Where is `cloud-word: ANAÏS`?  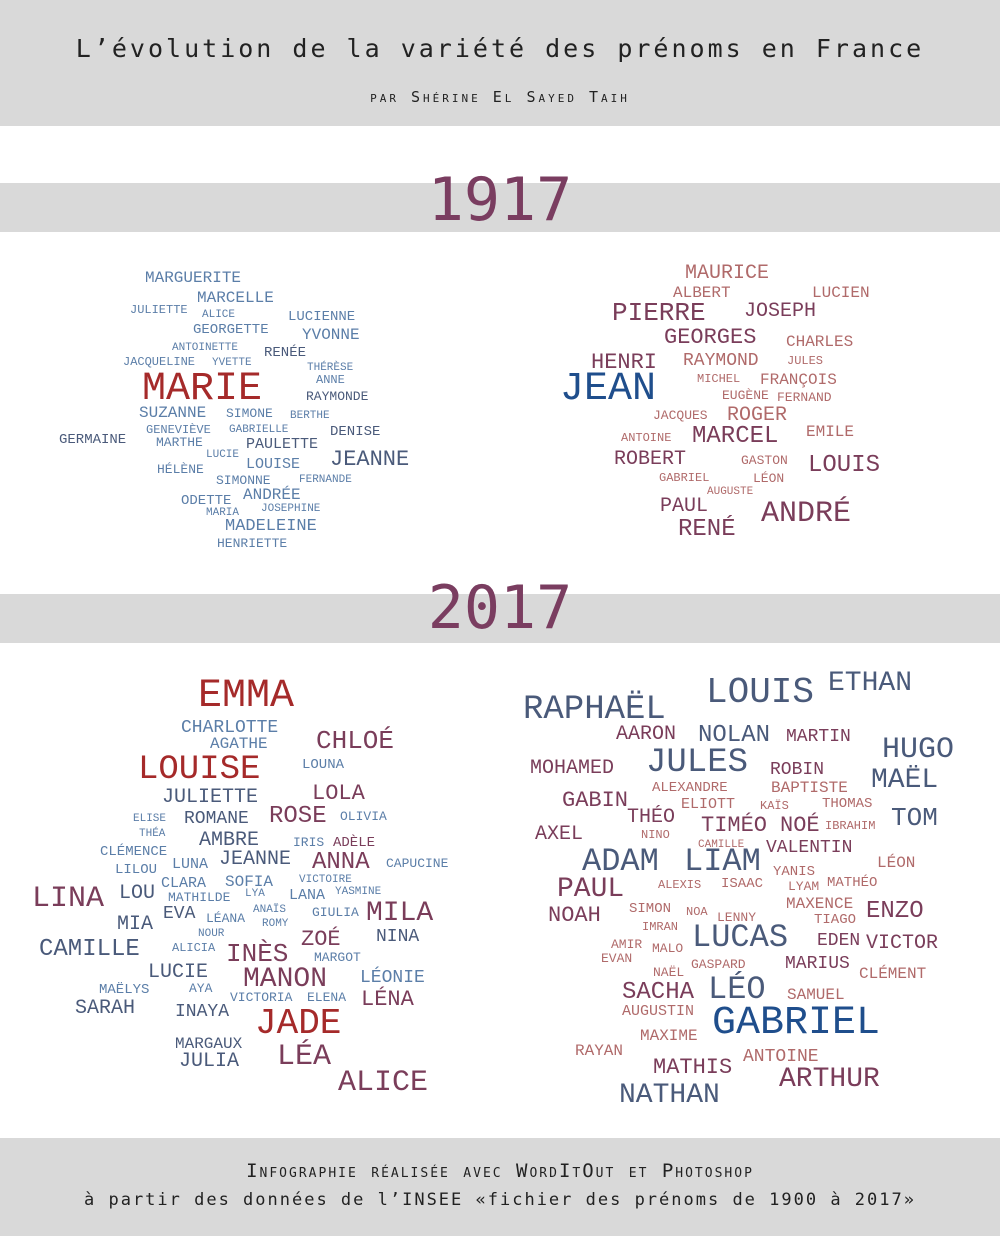 cloud-word: ANAÏS is located at coordinates (270, 910).